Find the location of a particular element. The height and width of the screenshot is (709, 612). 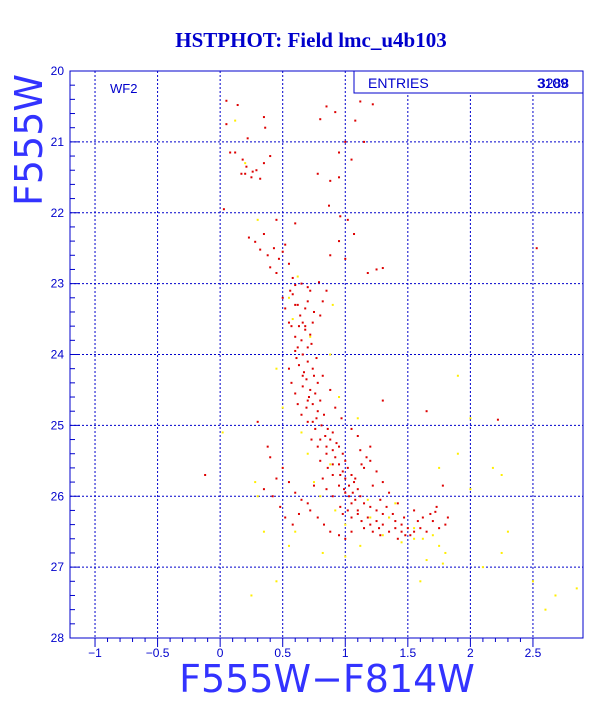

stats-box-frame is located at coordinates (468, 82).